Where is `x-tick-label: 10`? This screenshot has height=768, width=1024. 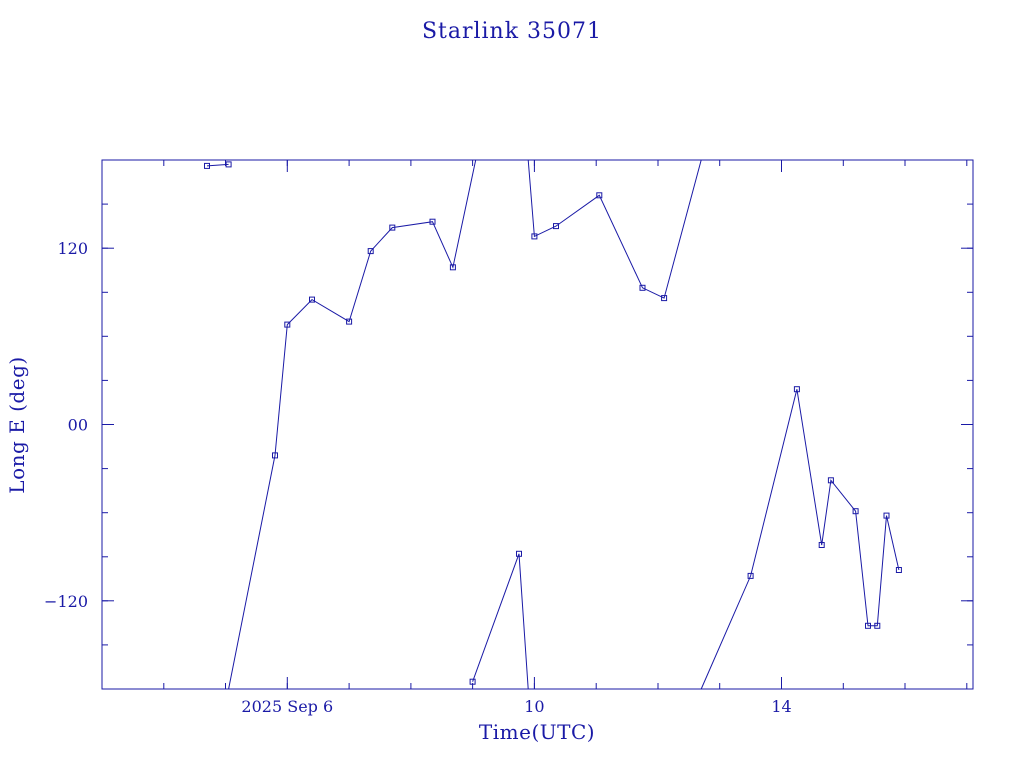 x-tick-label: 10 is located at coordinates (534, 706).